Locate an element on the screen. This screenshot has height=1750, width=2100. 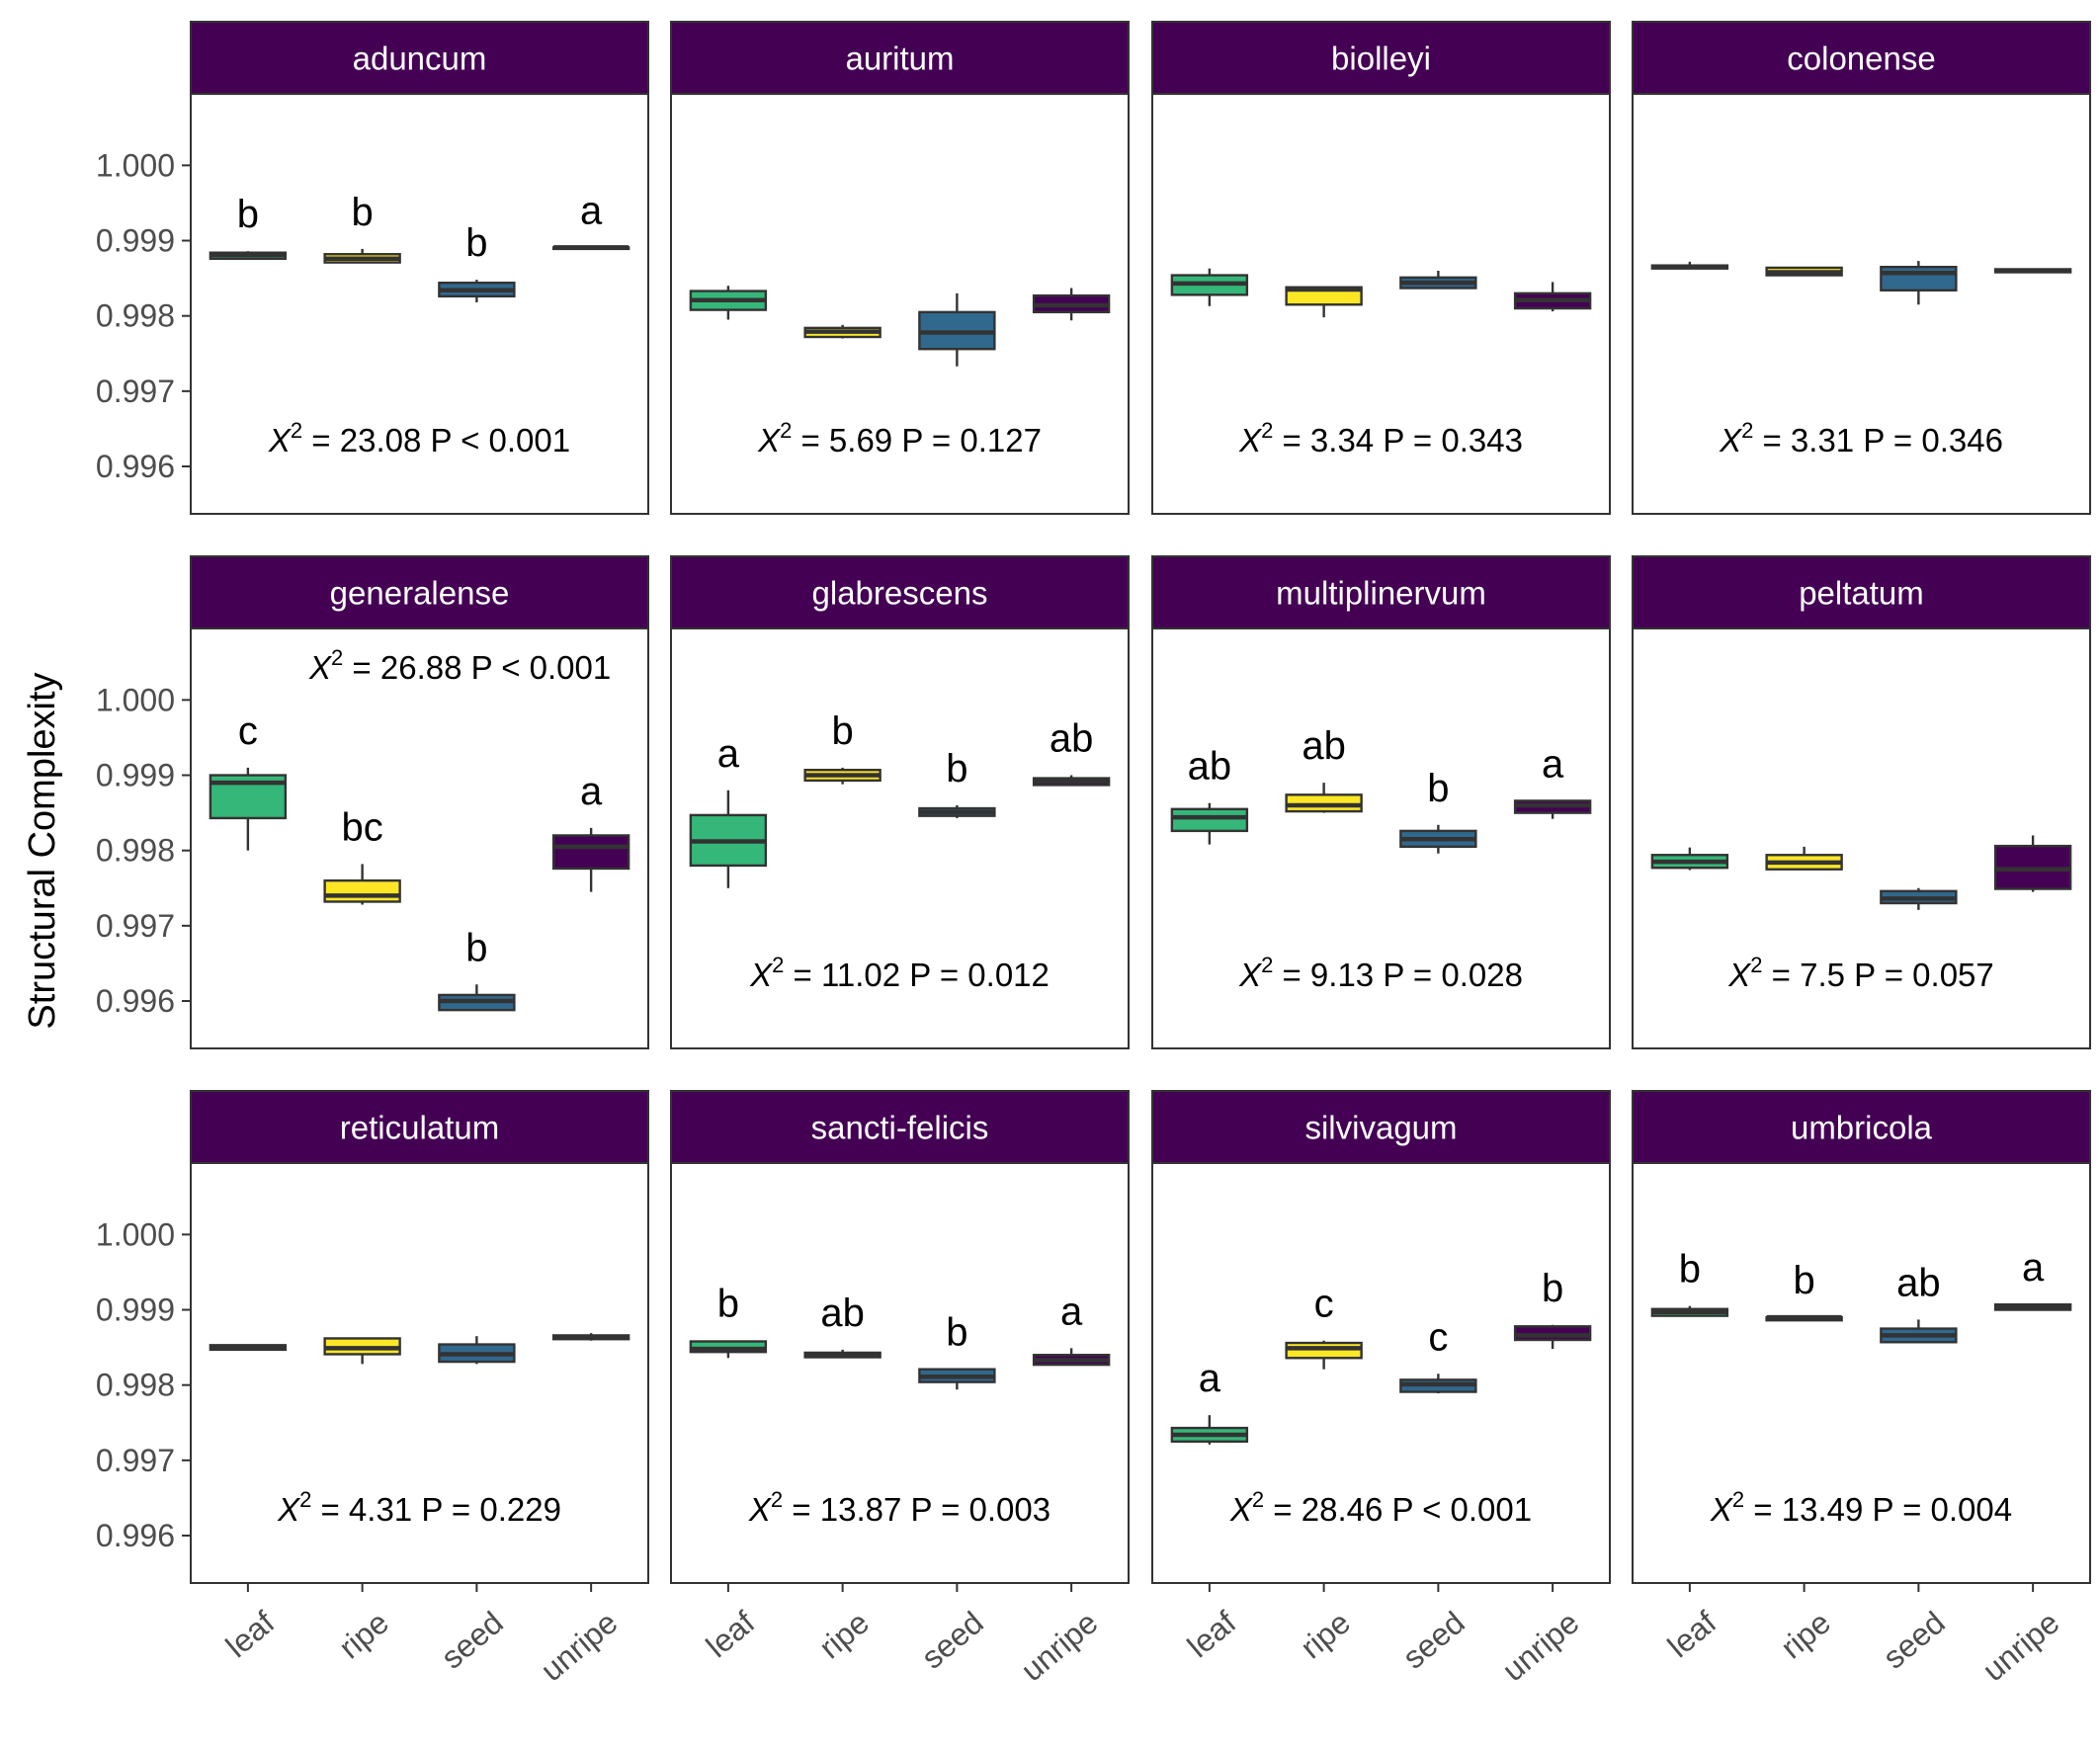
y-tick-label: 0.999 is located at coordinates (135, 1310).